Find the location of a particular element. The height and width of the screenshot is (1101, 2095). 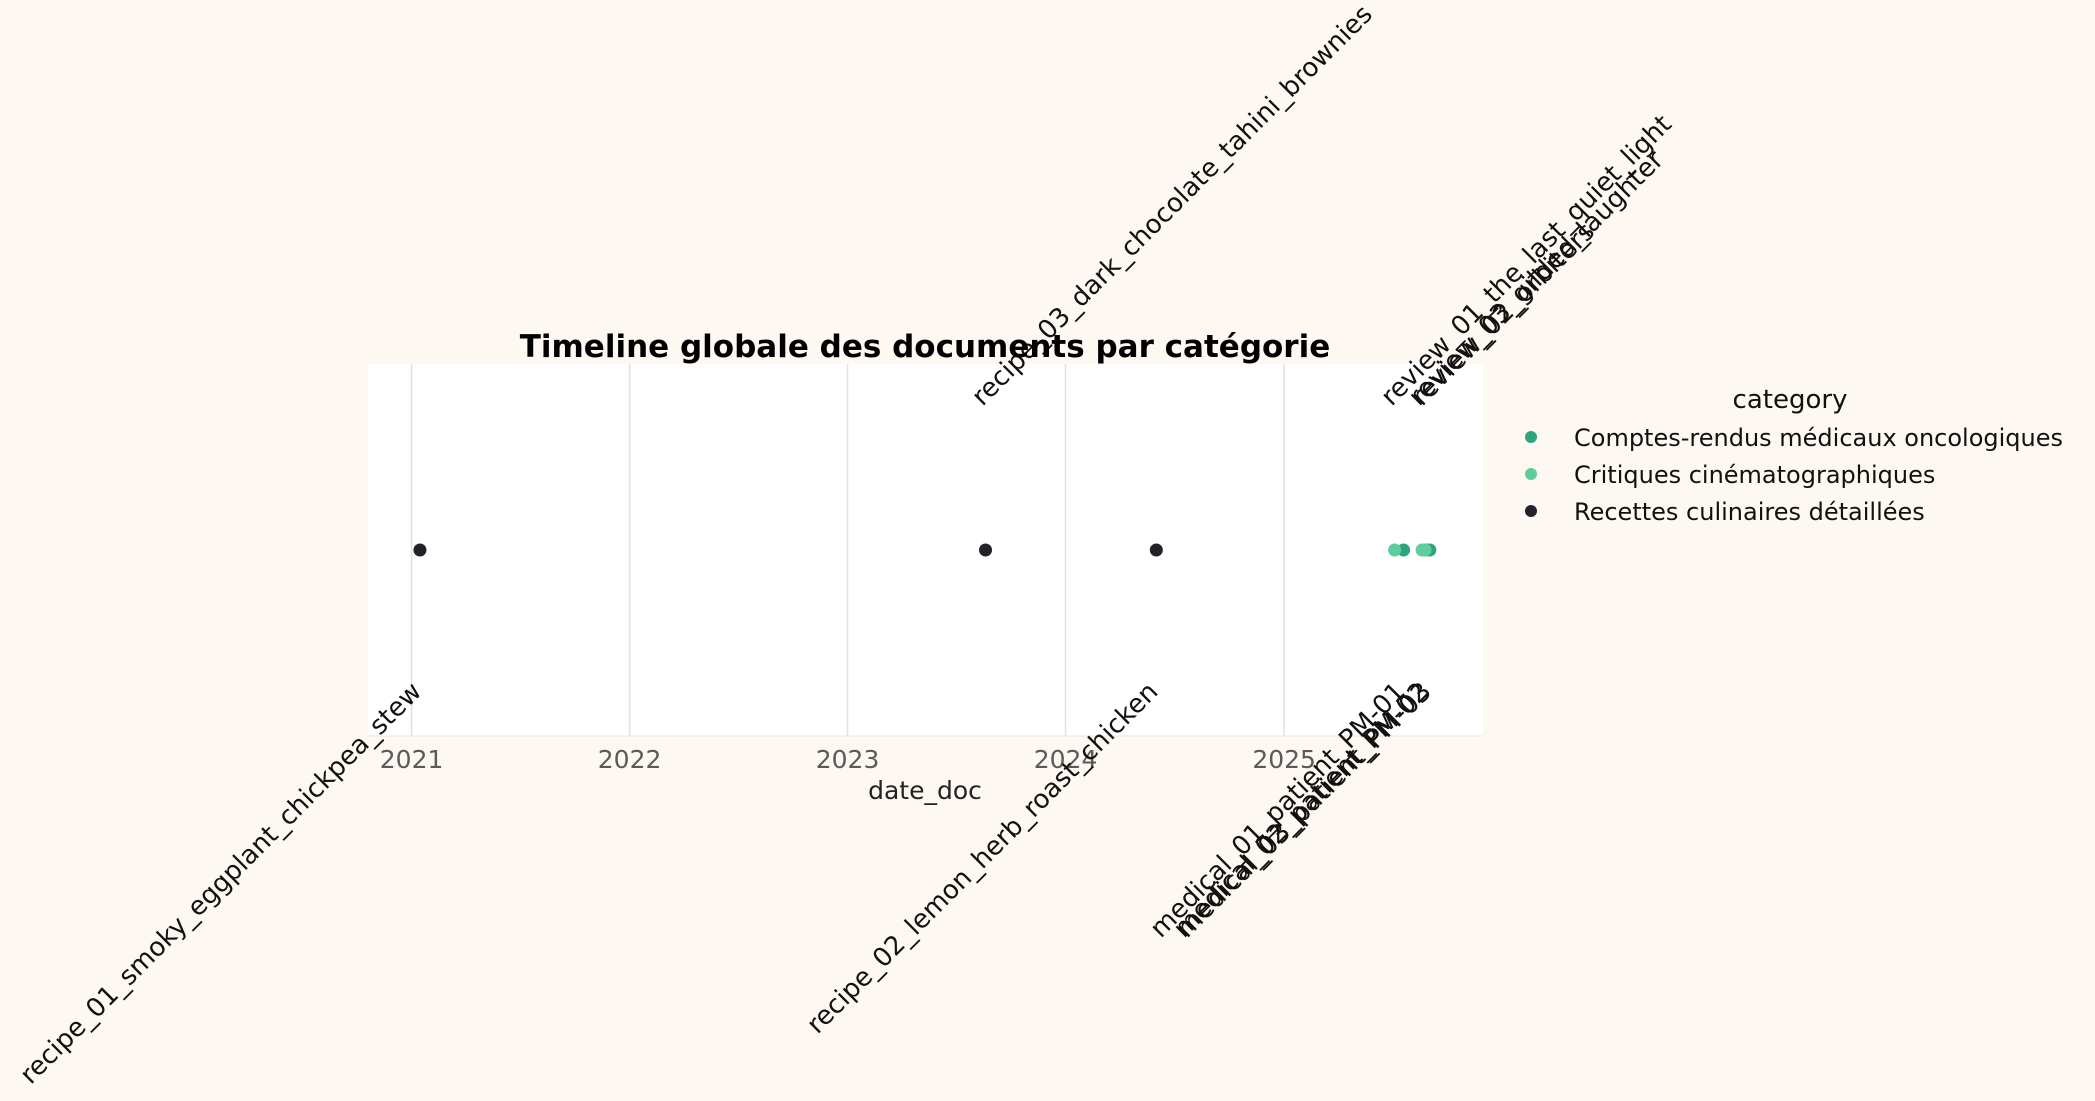

legend-title: category is located at coordinates (1790, 400).